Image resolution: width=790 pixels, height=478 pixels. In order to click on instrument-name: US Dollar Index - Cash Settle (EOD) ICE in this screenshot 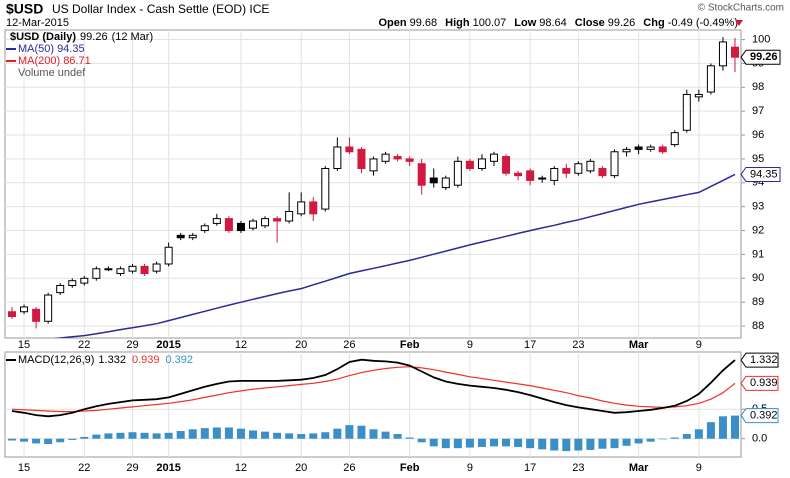, I will do `click(160, 9)`.